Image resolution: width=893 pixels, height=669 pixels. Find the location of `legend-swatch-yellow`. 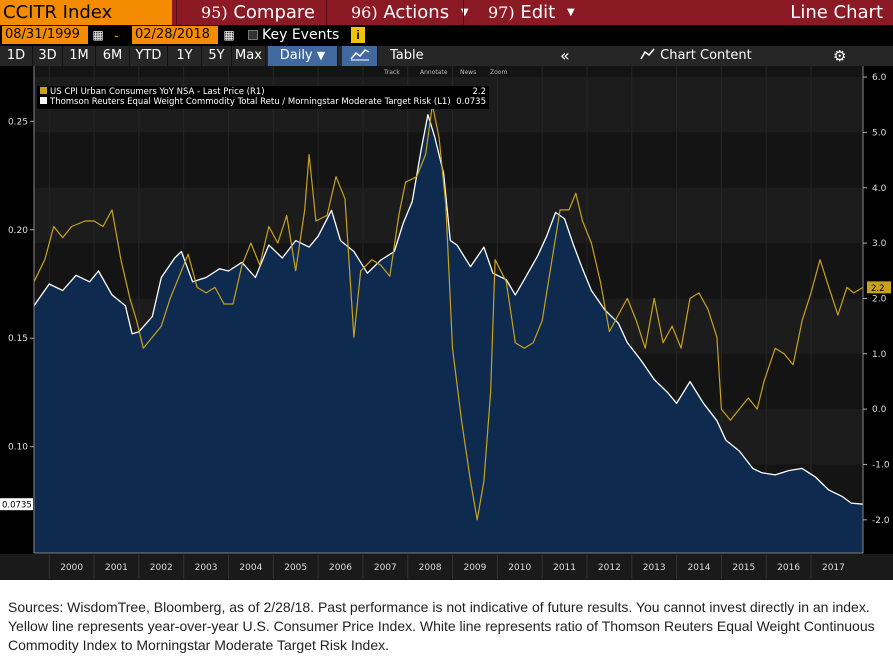

legend-swatch-yellow is located at coordinates (43, 90).